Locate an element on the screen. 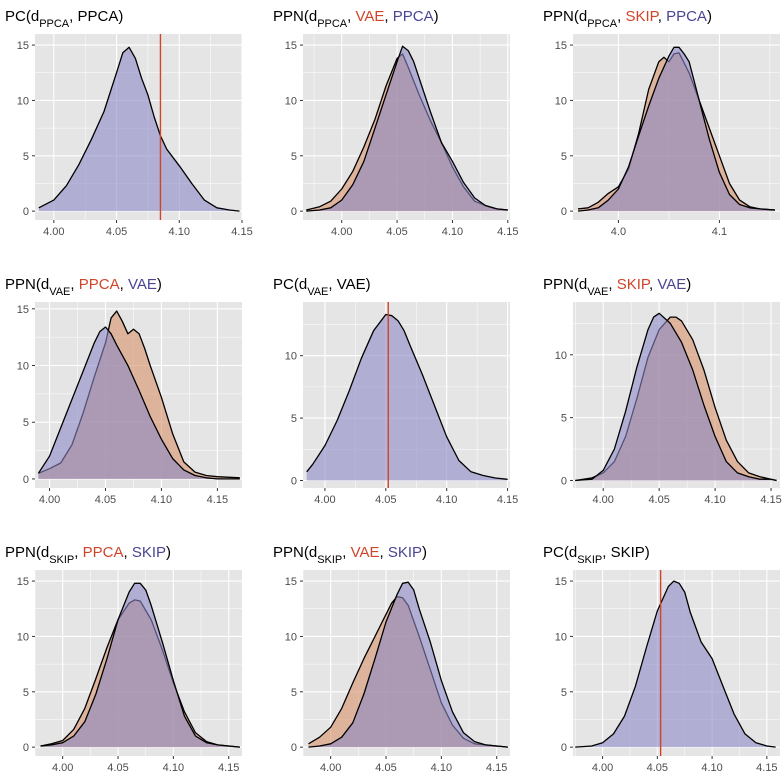 The height and width of the screenshot is (783, 782). panel-title: PPN(dPPCA, SKIP, PPCA) is located at coordinates (627, 19).